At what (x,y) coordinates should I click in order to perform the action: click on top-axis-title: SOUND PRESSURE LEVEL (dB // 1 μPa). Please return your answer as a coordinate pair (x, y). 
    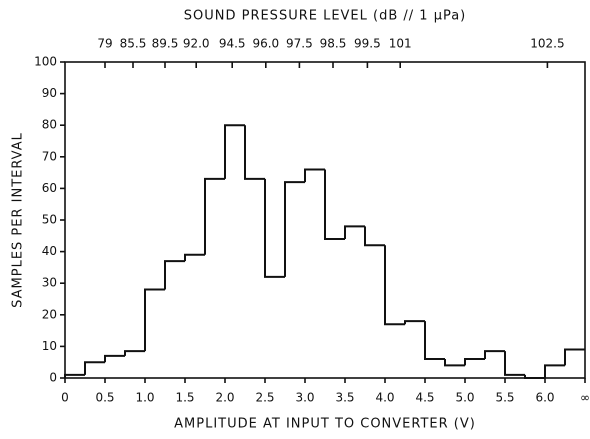
    Looking at the image, I should click on (325, 16).